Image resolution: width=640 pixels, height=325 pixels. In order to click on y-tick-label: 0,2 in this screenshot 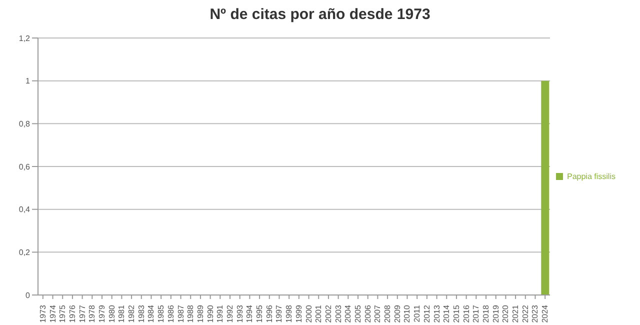, I will do `click(24, 253)`.